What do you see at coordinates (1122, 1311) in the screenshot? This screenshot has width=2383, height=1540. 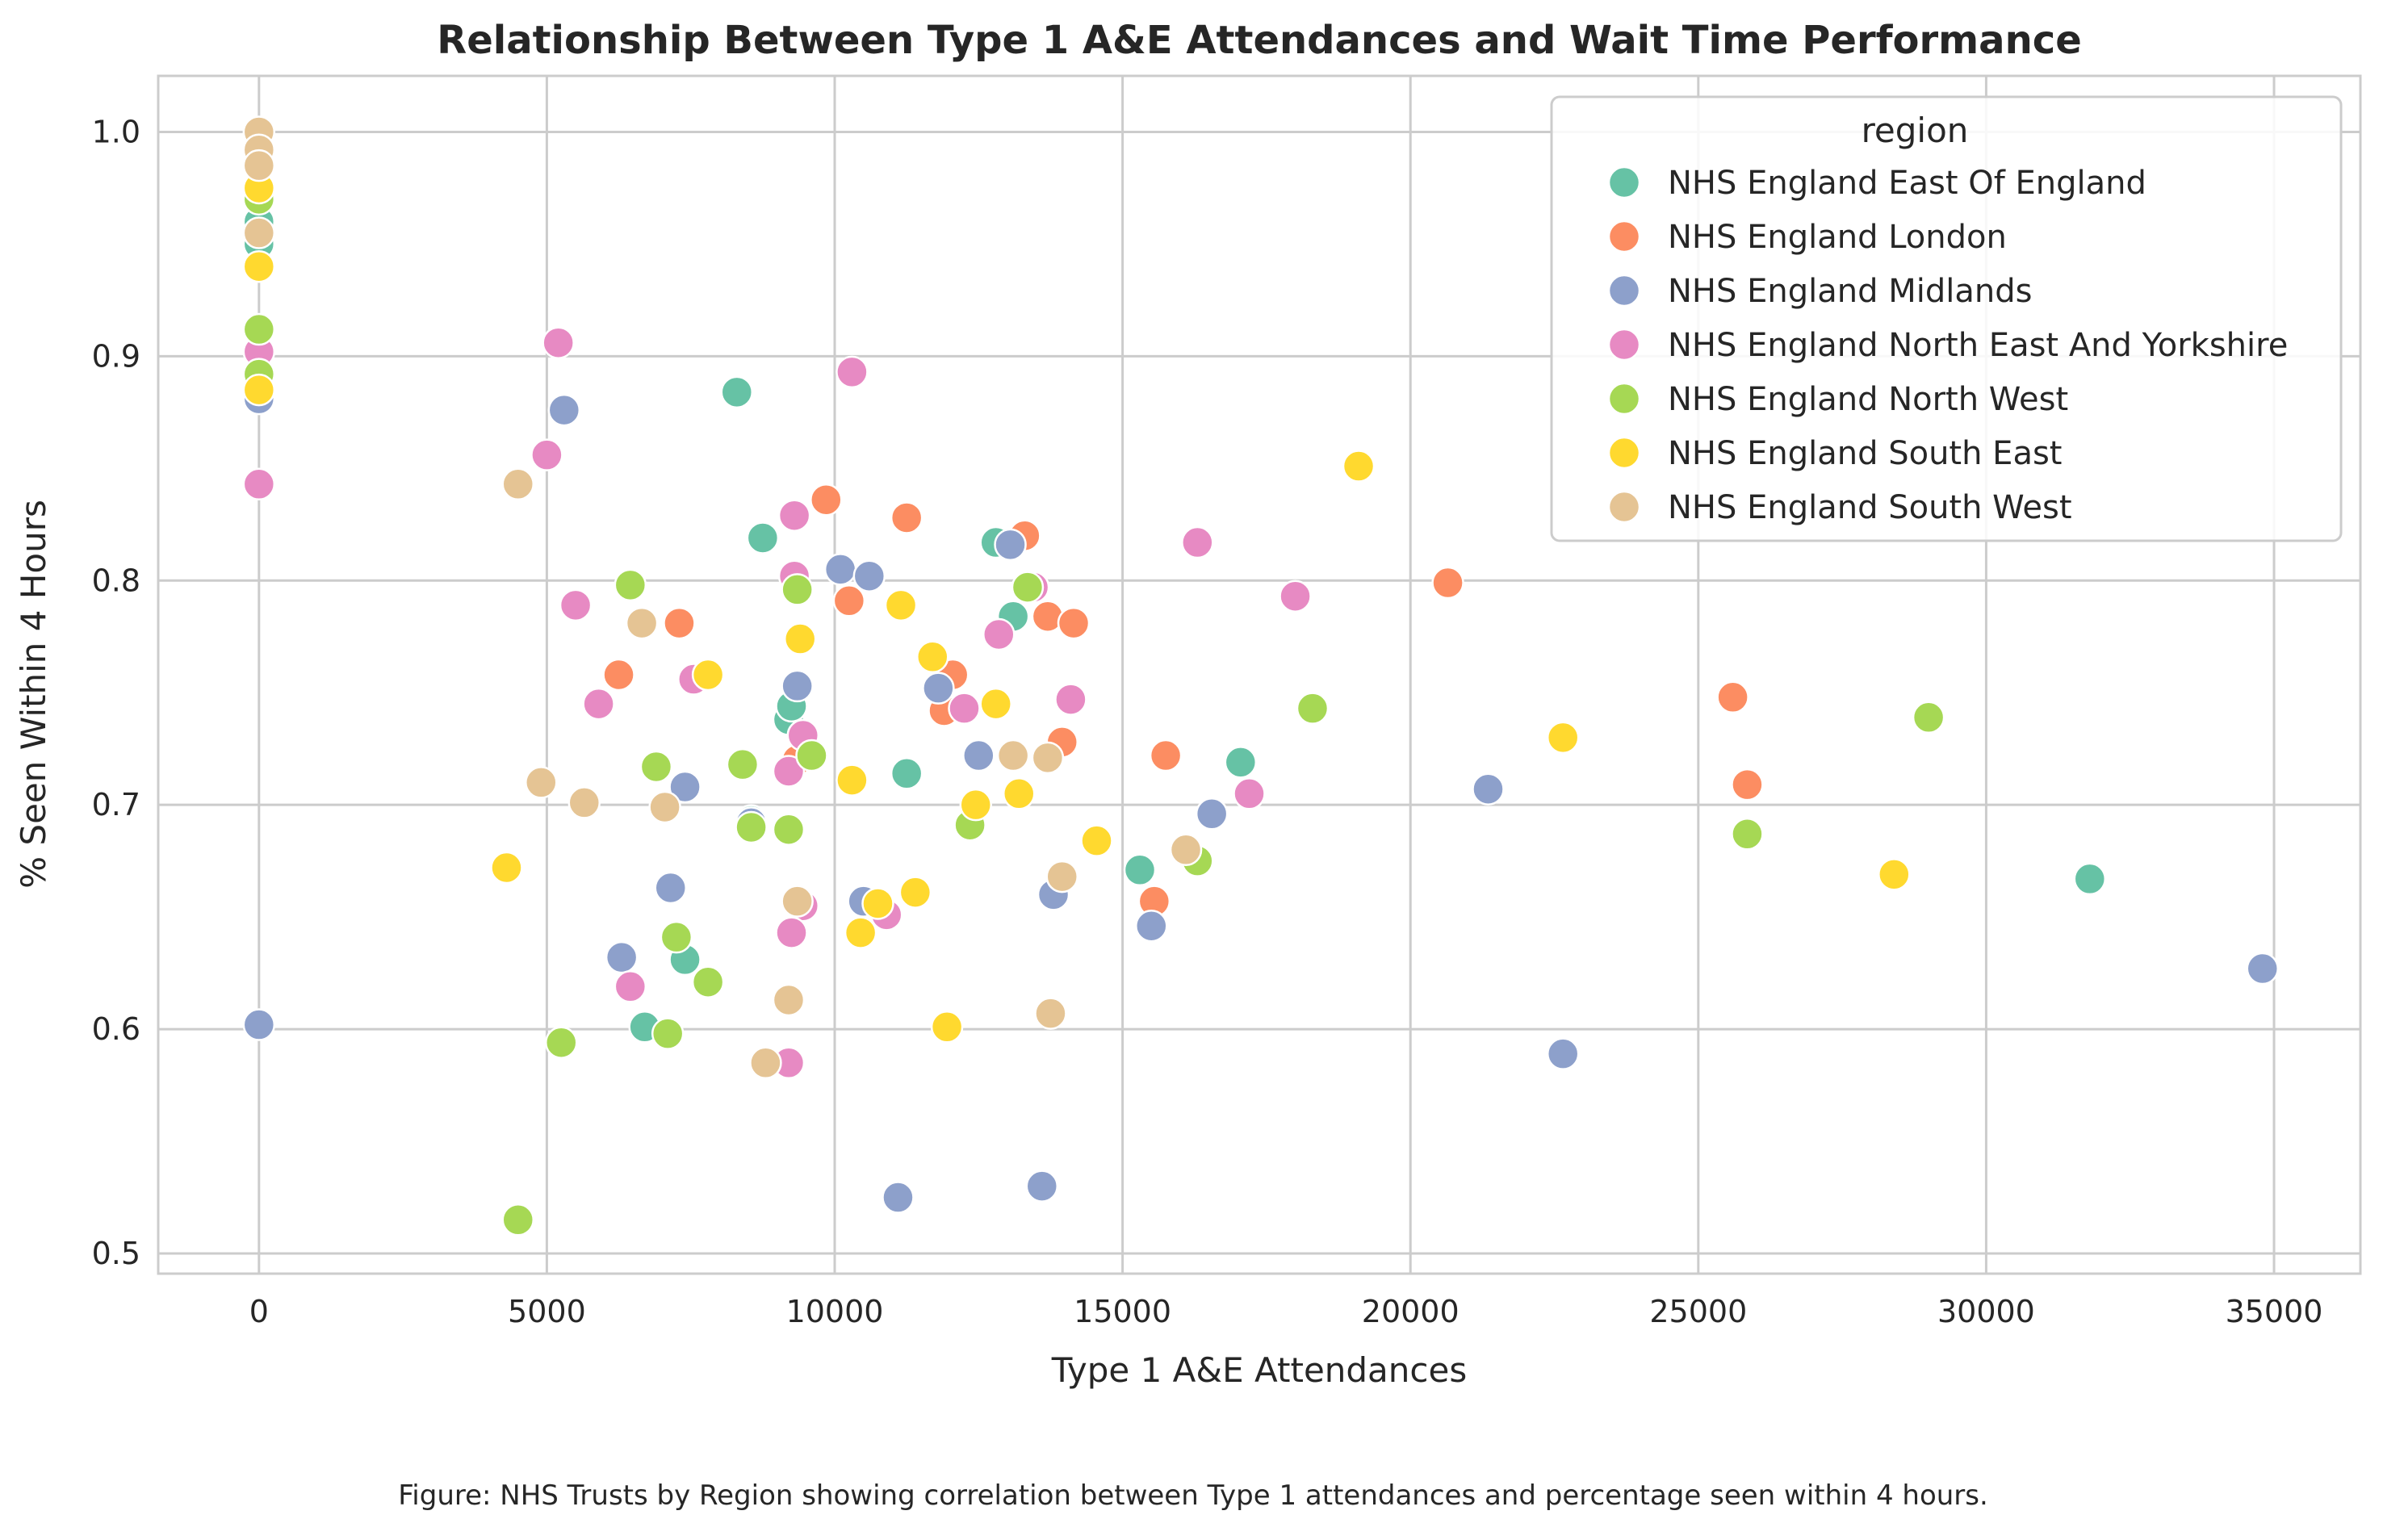 I see `x-tick-label: 15000` at bounding box center [1122, 1311].